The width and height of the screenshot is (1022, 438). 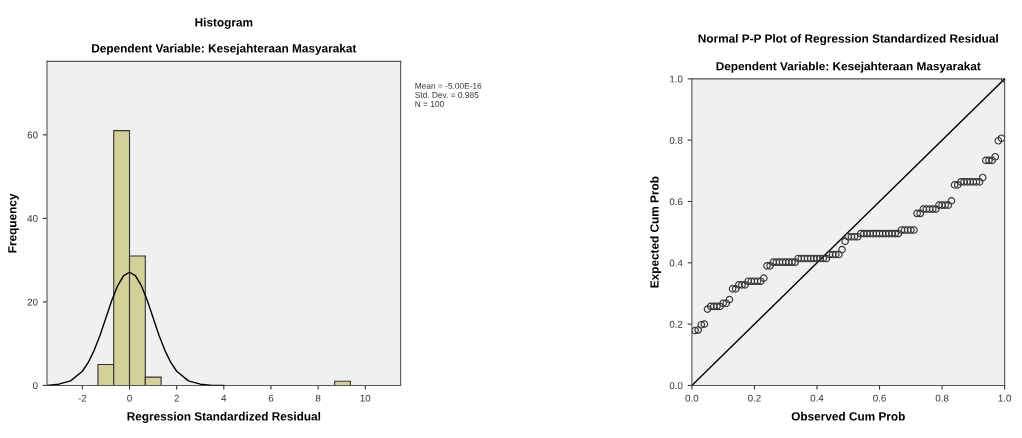 What do you see at coordinates (879, 398) in the screenshot?
I see `x-tick-label: 0.6` at bounding box center [879, 398].